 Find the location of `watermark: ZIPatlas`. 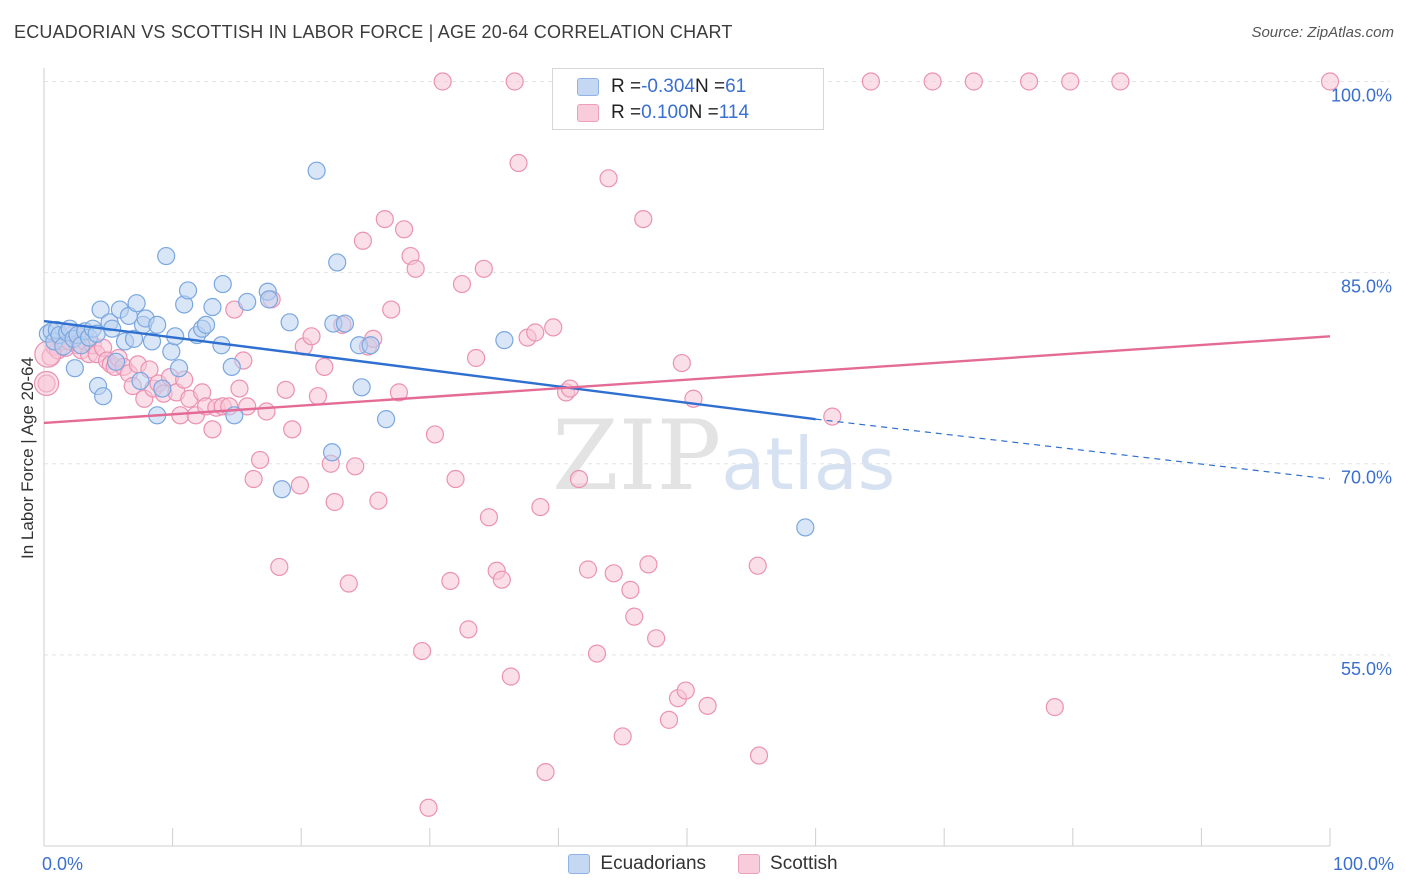

watermark: ZIPatlas is located at coordinates (723, 456).